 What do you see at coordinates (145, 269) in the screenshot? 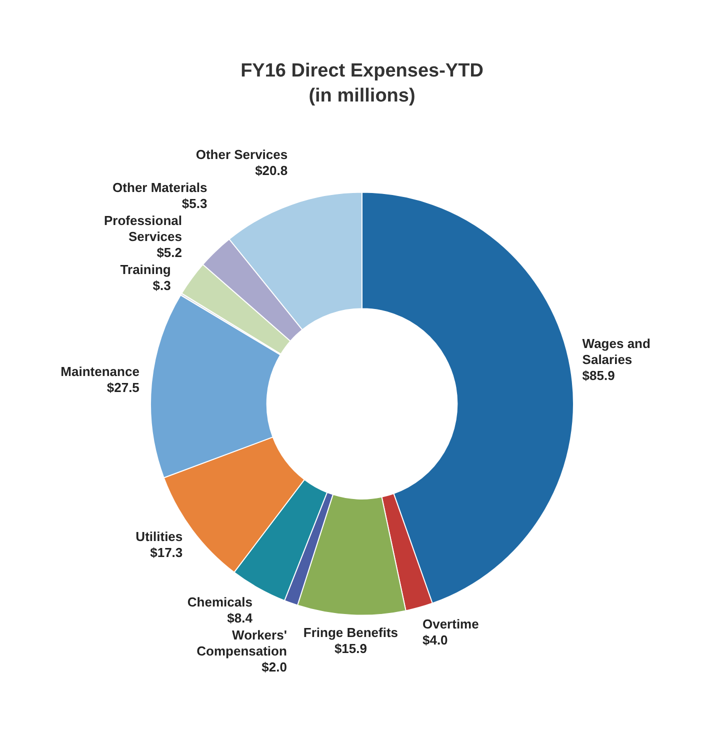
I see `slice-label: Training` at bounding box center [145, 269].